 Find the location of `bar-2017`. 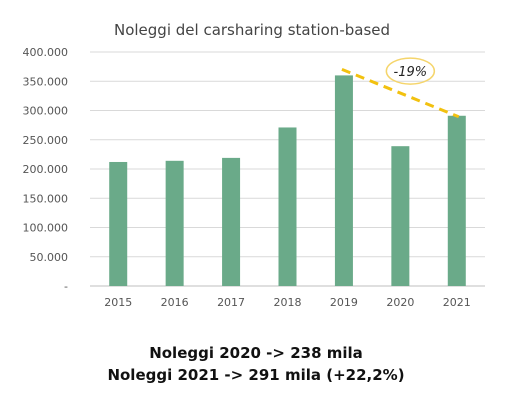

bar-2017 is located at coordinates (231, 221).